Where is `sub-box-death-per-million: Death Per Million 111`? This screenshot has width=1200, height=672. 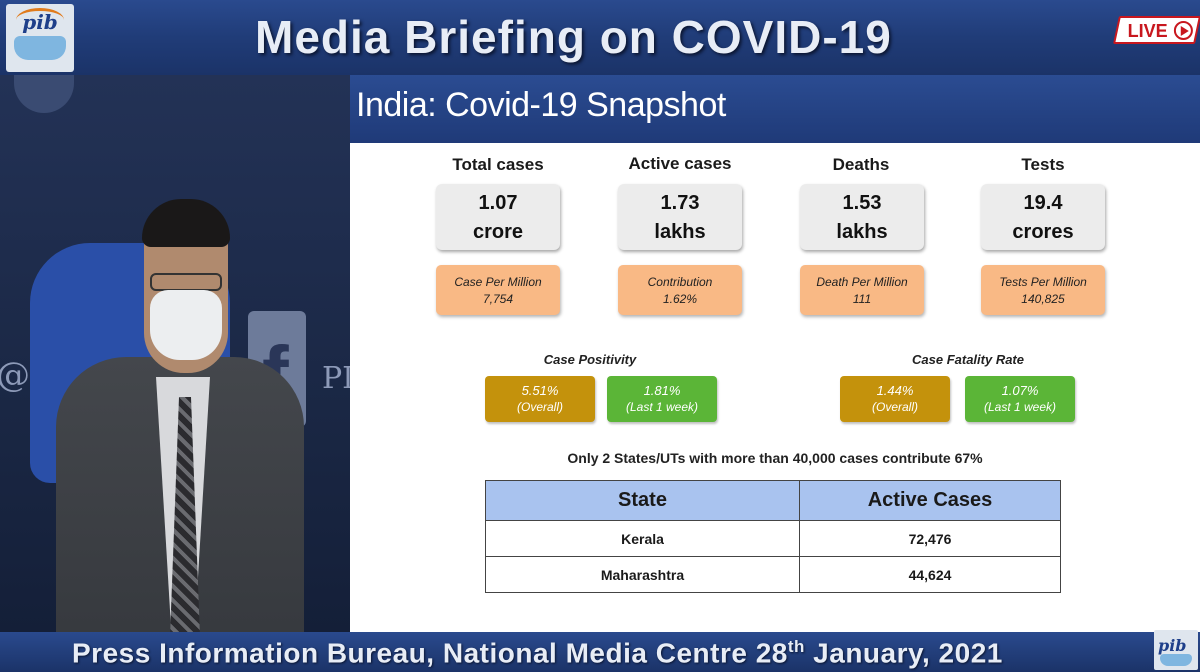
sub-box-death-per-million: Death Per Million 111 is located at coordinates (862, 290).